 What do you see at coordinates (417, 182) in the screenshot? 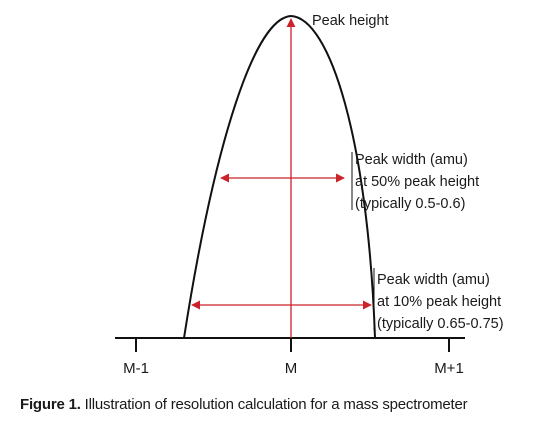
I see `width-50-label-line2: at 50% peak height` at bounding box center [417, 182].